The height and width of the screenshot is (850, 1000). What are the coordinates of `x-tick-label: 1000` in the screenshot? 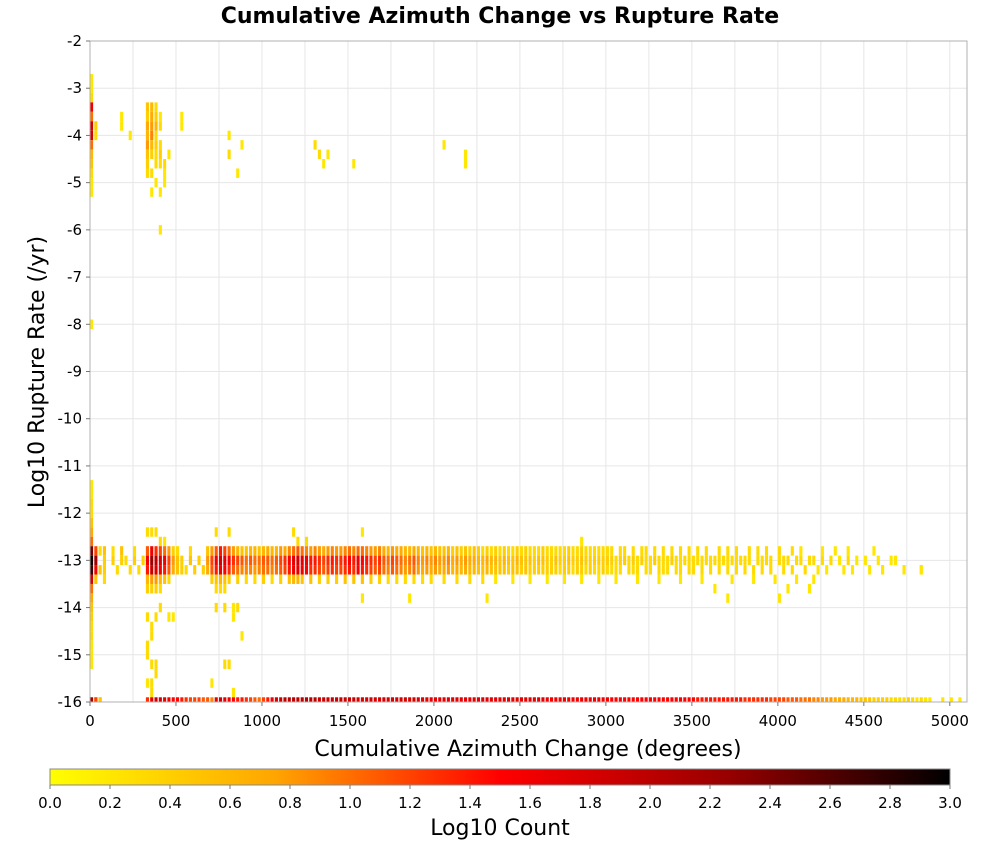 It's located at (262, 721).